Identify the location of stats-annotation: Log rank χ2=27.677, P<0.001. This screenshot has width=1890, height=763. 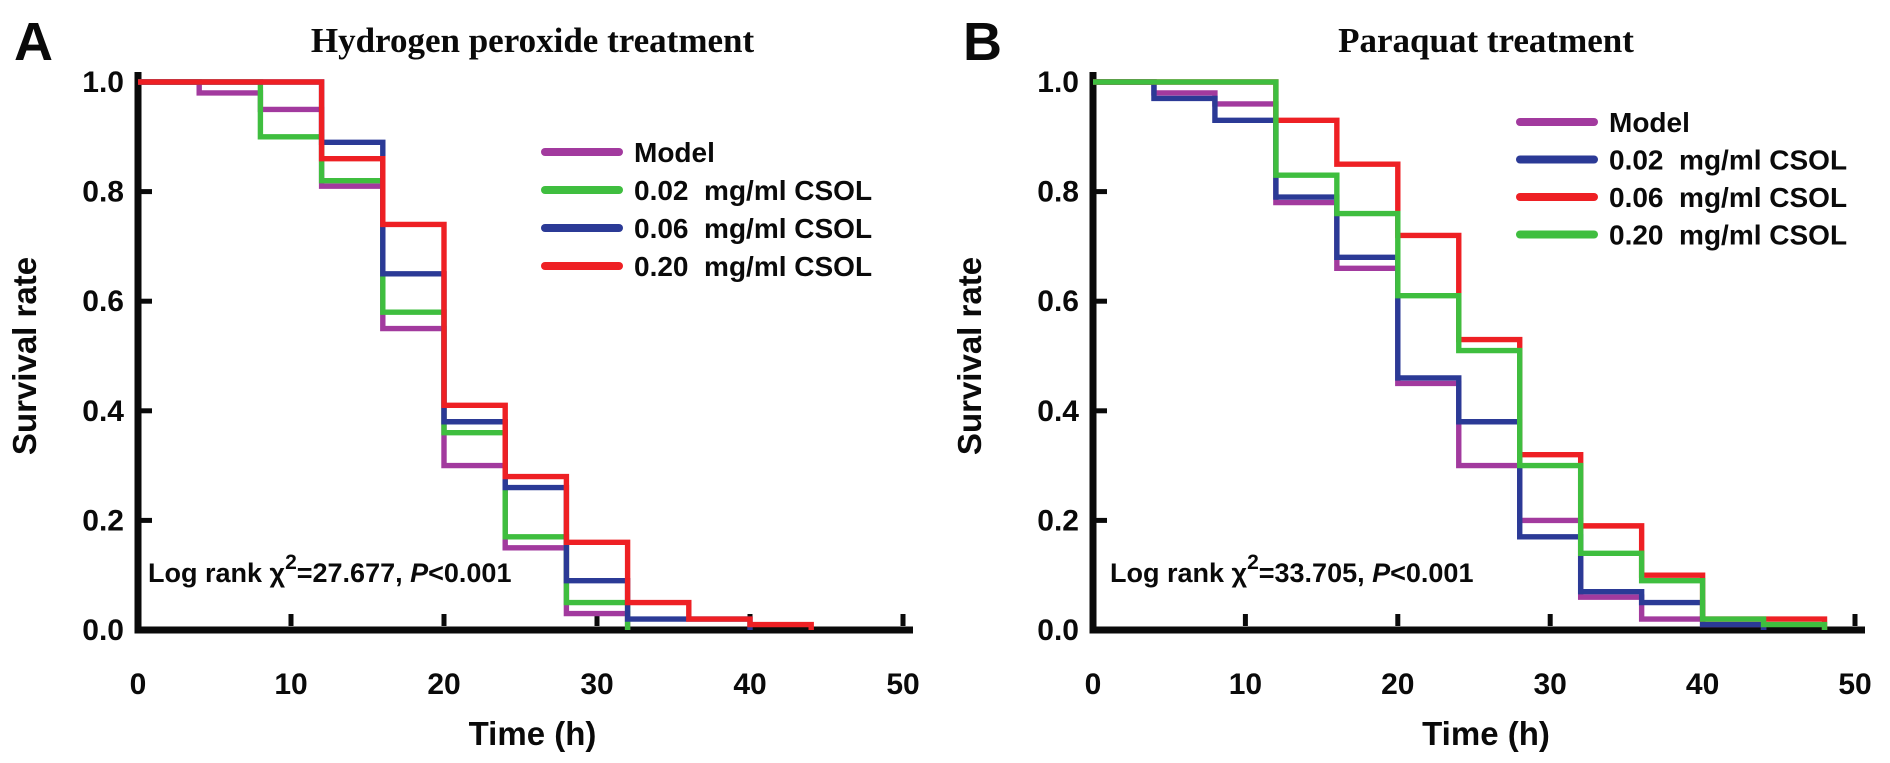
(329, 569).